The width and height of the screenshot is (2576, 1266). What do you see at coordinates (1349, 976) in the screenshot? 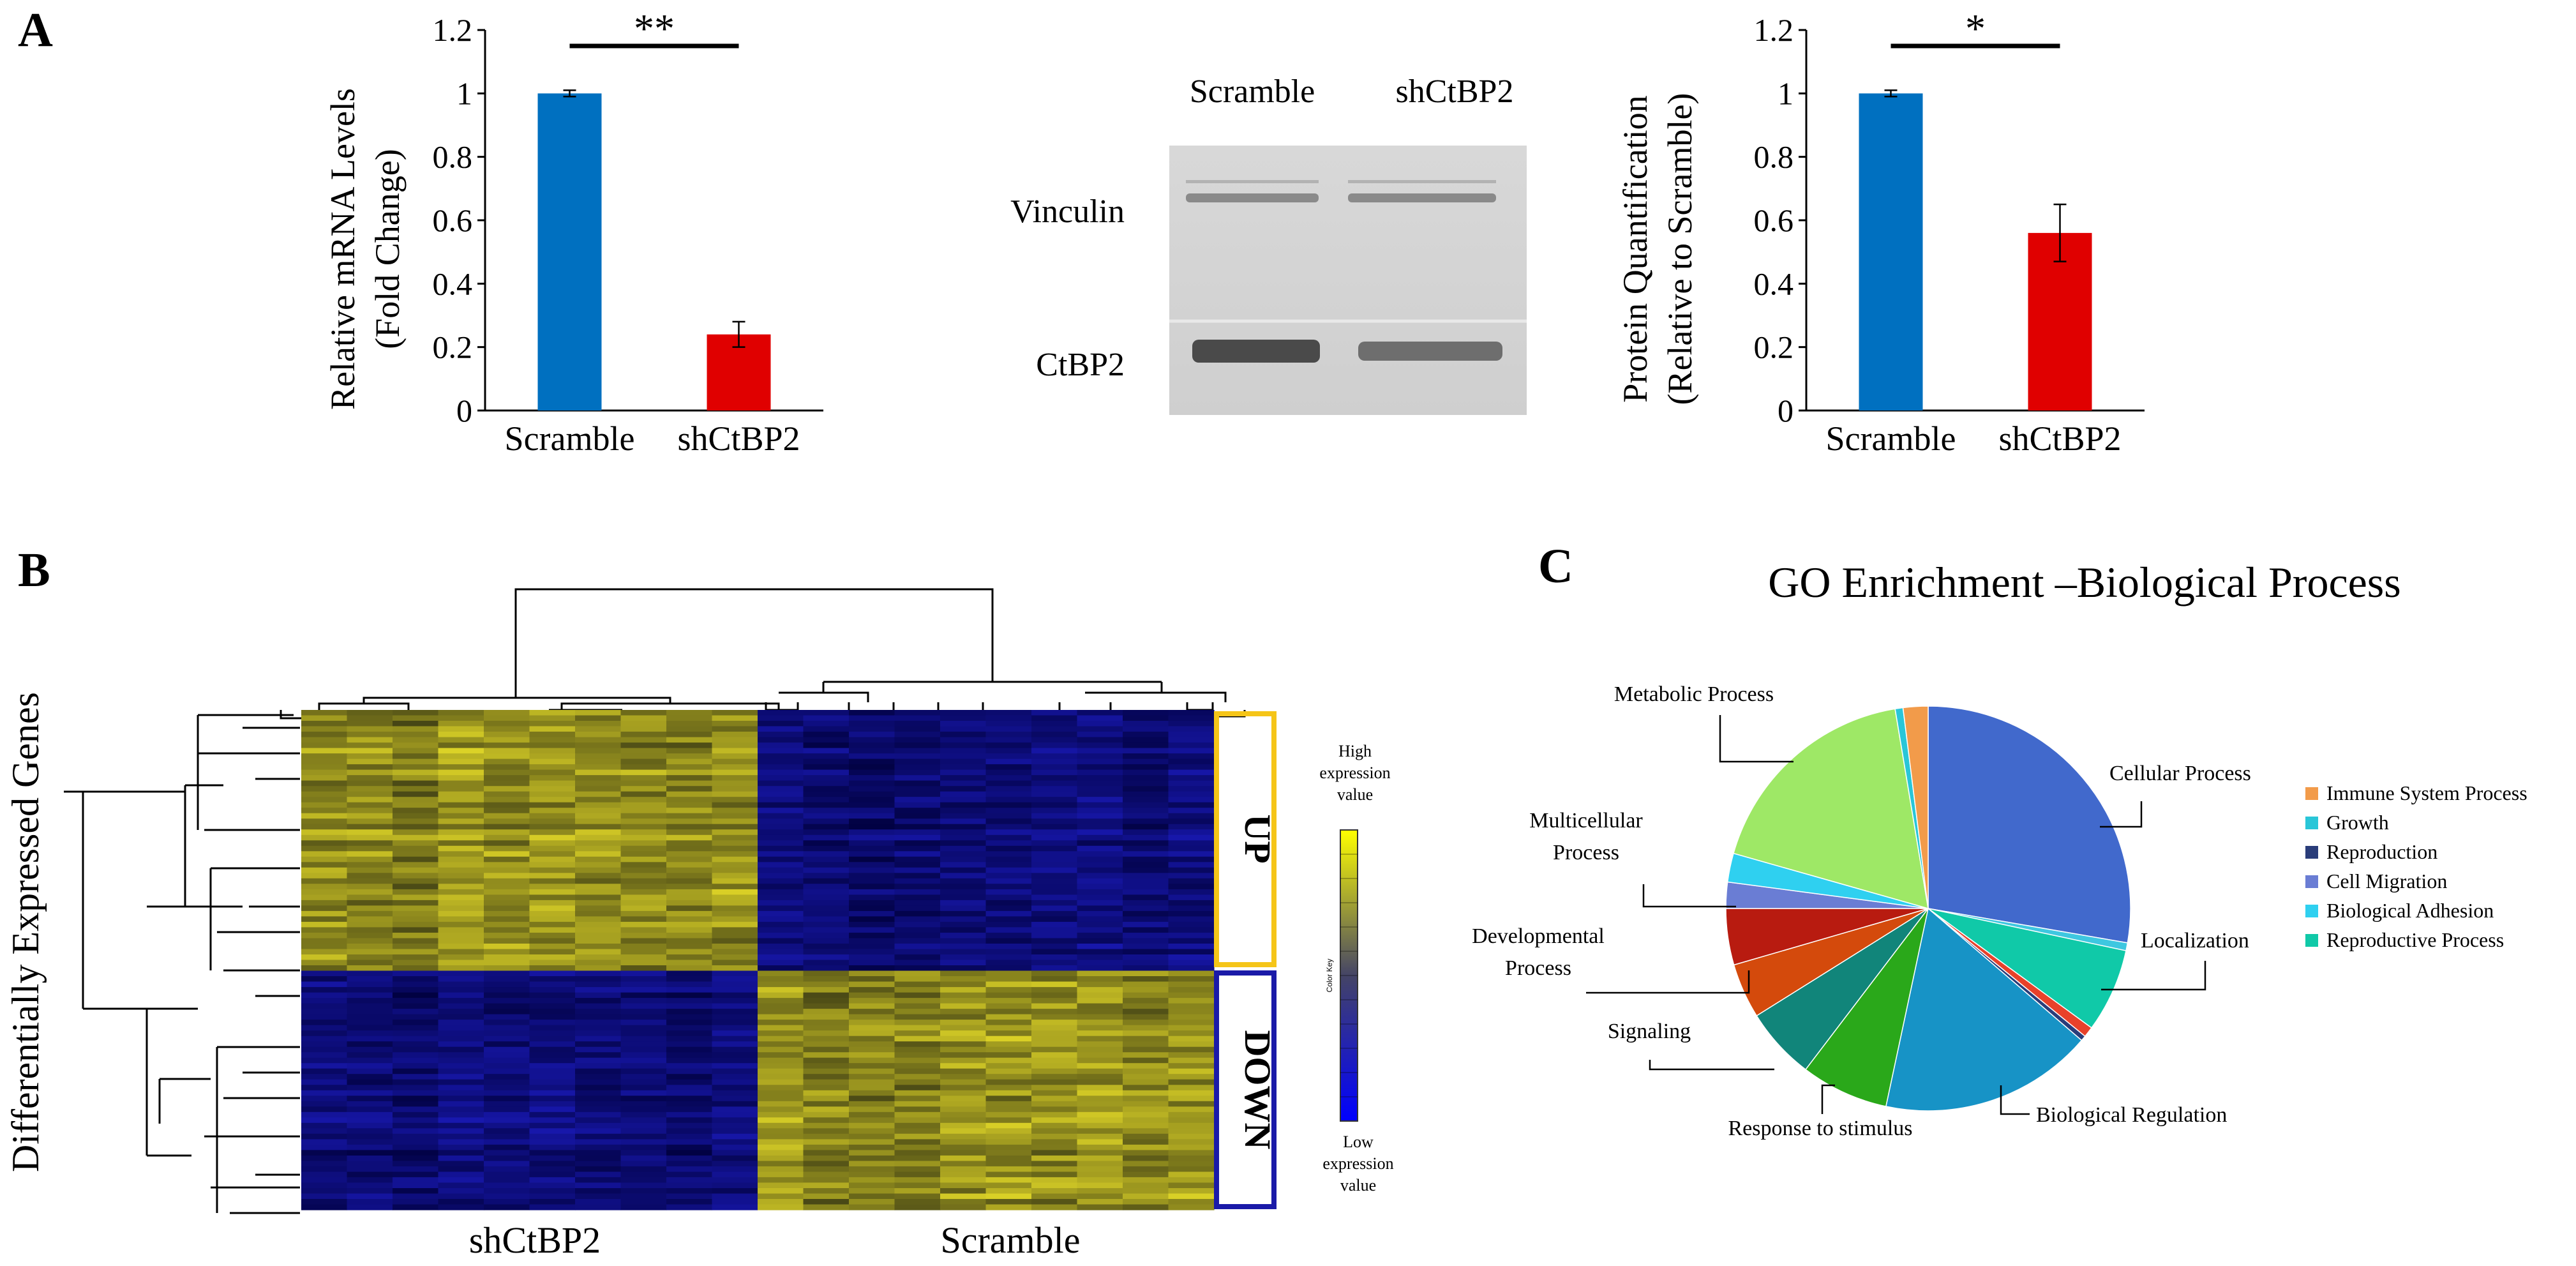
I see `key-gradient-bar` at bounding box center [1349, 976].